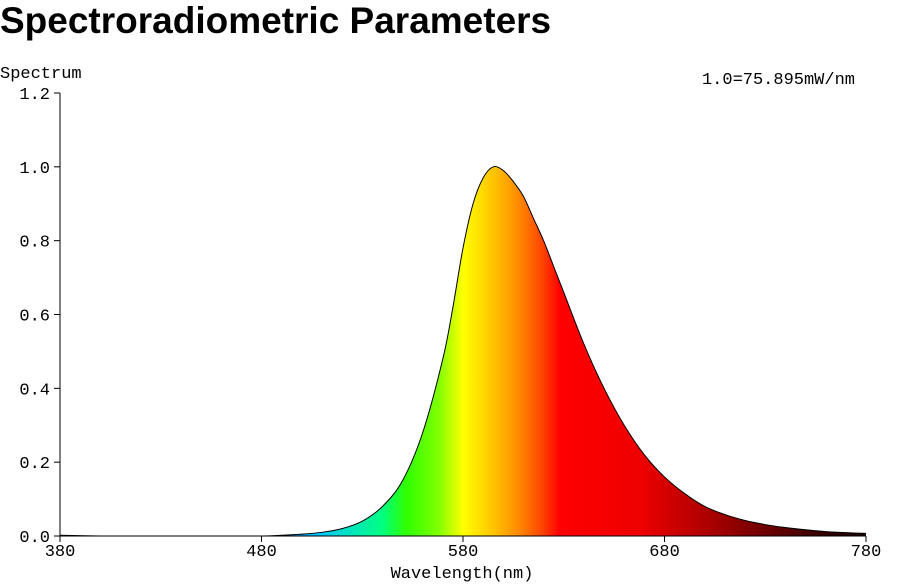 Image resolution: width=903 pixels, height=586 pixels. I want to click on y-tick-label: 0.8, so click(34, 243).